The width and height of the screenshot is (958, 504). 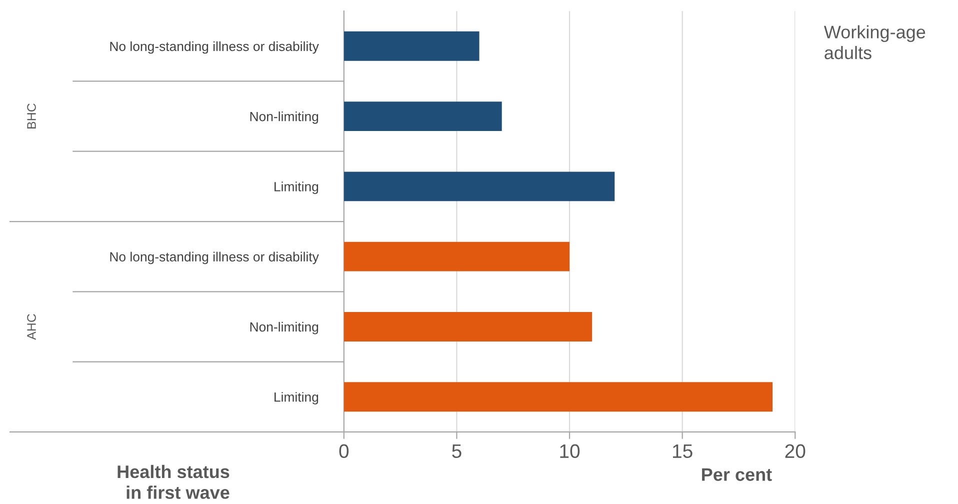 I want to click on text: AHC, so click(x=31, y=327).